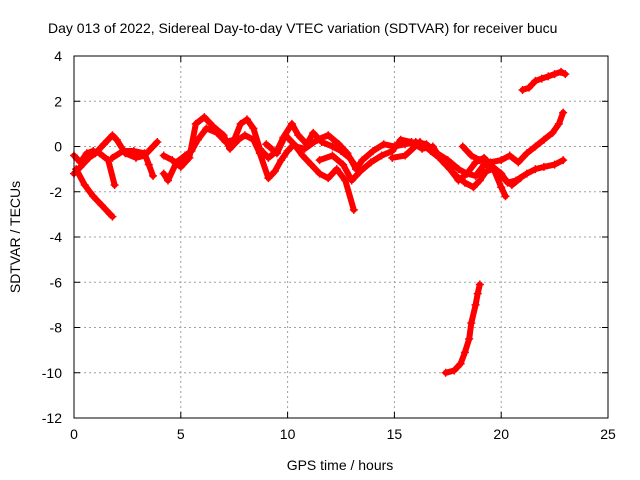  Describe the element at coordinates (181, 434) in the screenshot. I see `x-tick-label: 5` at that location.